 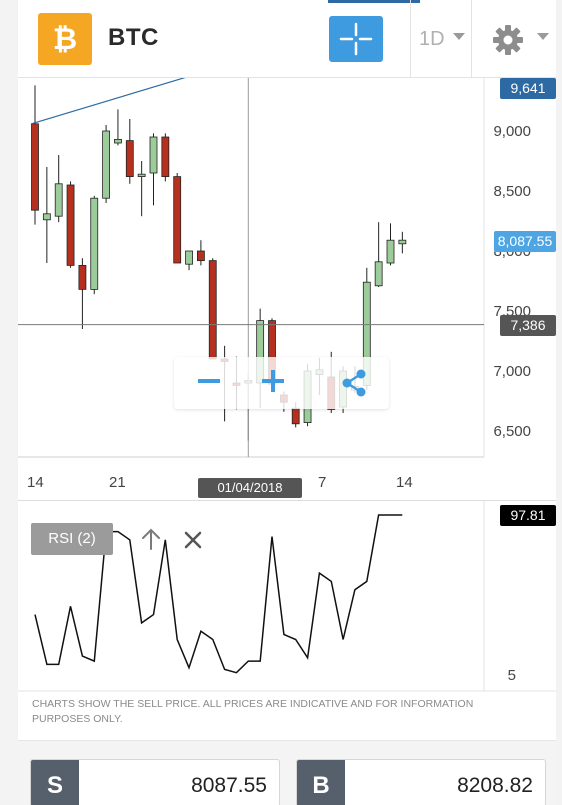 I want to click on header-accent-line, so click(x=374, y=1).